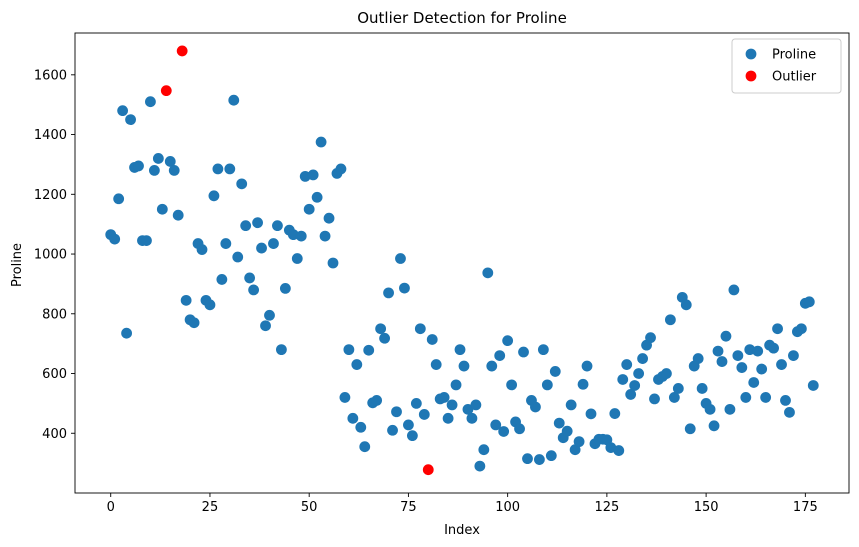  What do you see at coordinates (50, 255) in the screenshot?
I see `y-tick-label: 1000` at bounding box center [50, 255].